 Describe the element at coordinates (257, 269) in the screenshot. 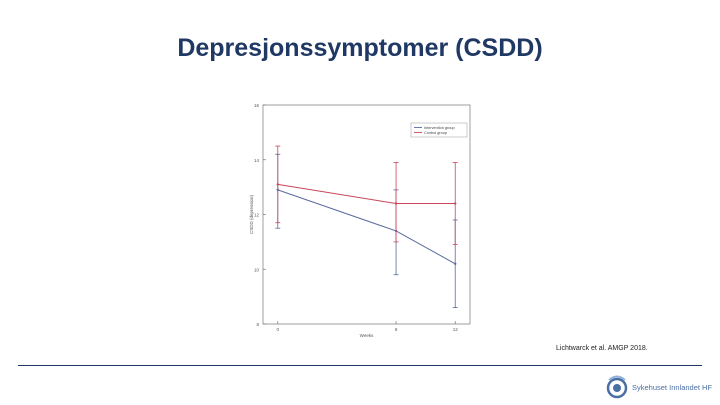

I see `y-tick-label: 10` at that location.